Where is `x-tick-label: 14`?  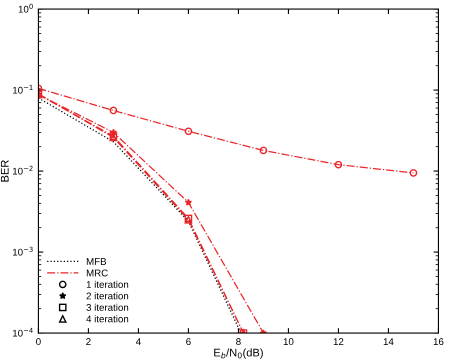 x-tick-label: 14 is located at coordinates (389, 341).